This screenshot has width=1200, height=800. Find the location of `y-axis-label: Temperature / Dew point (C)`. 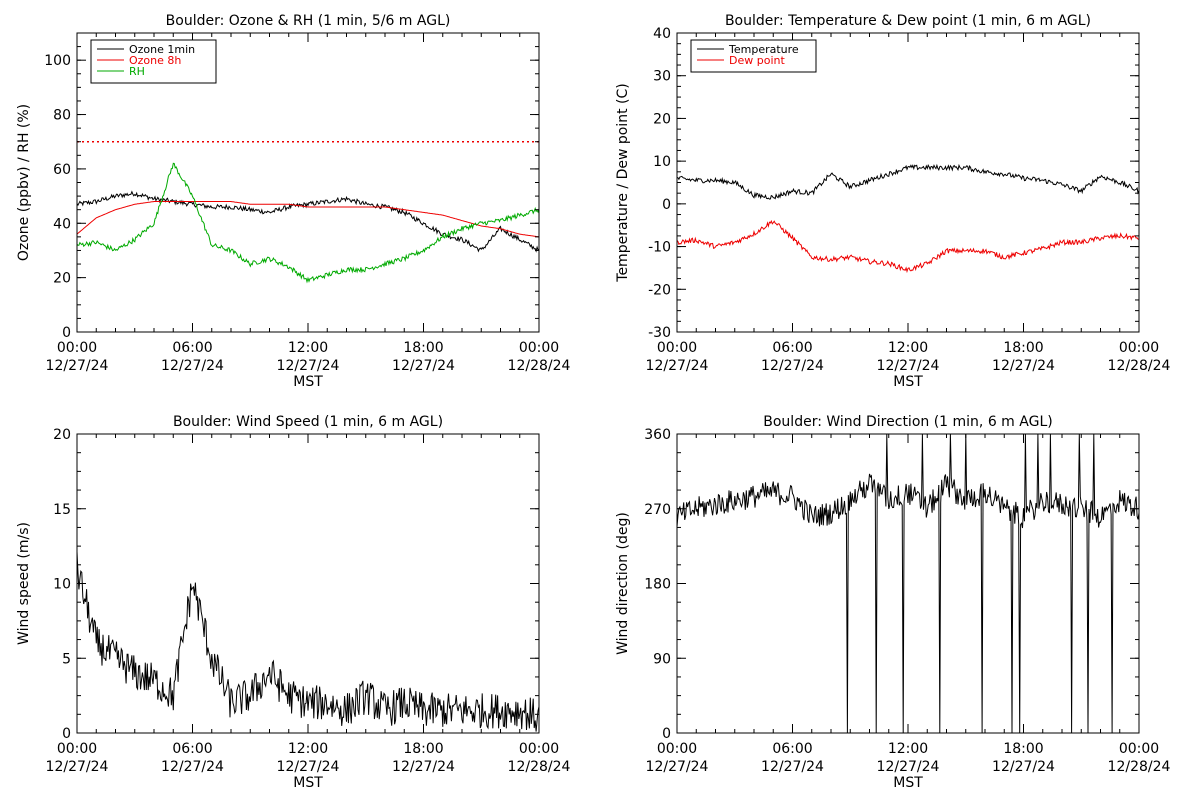

y-axis-label: Temperature / Dew point (C) is located at coordinates (623, 182).